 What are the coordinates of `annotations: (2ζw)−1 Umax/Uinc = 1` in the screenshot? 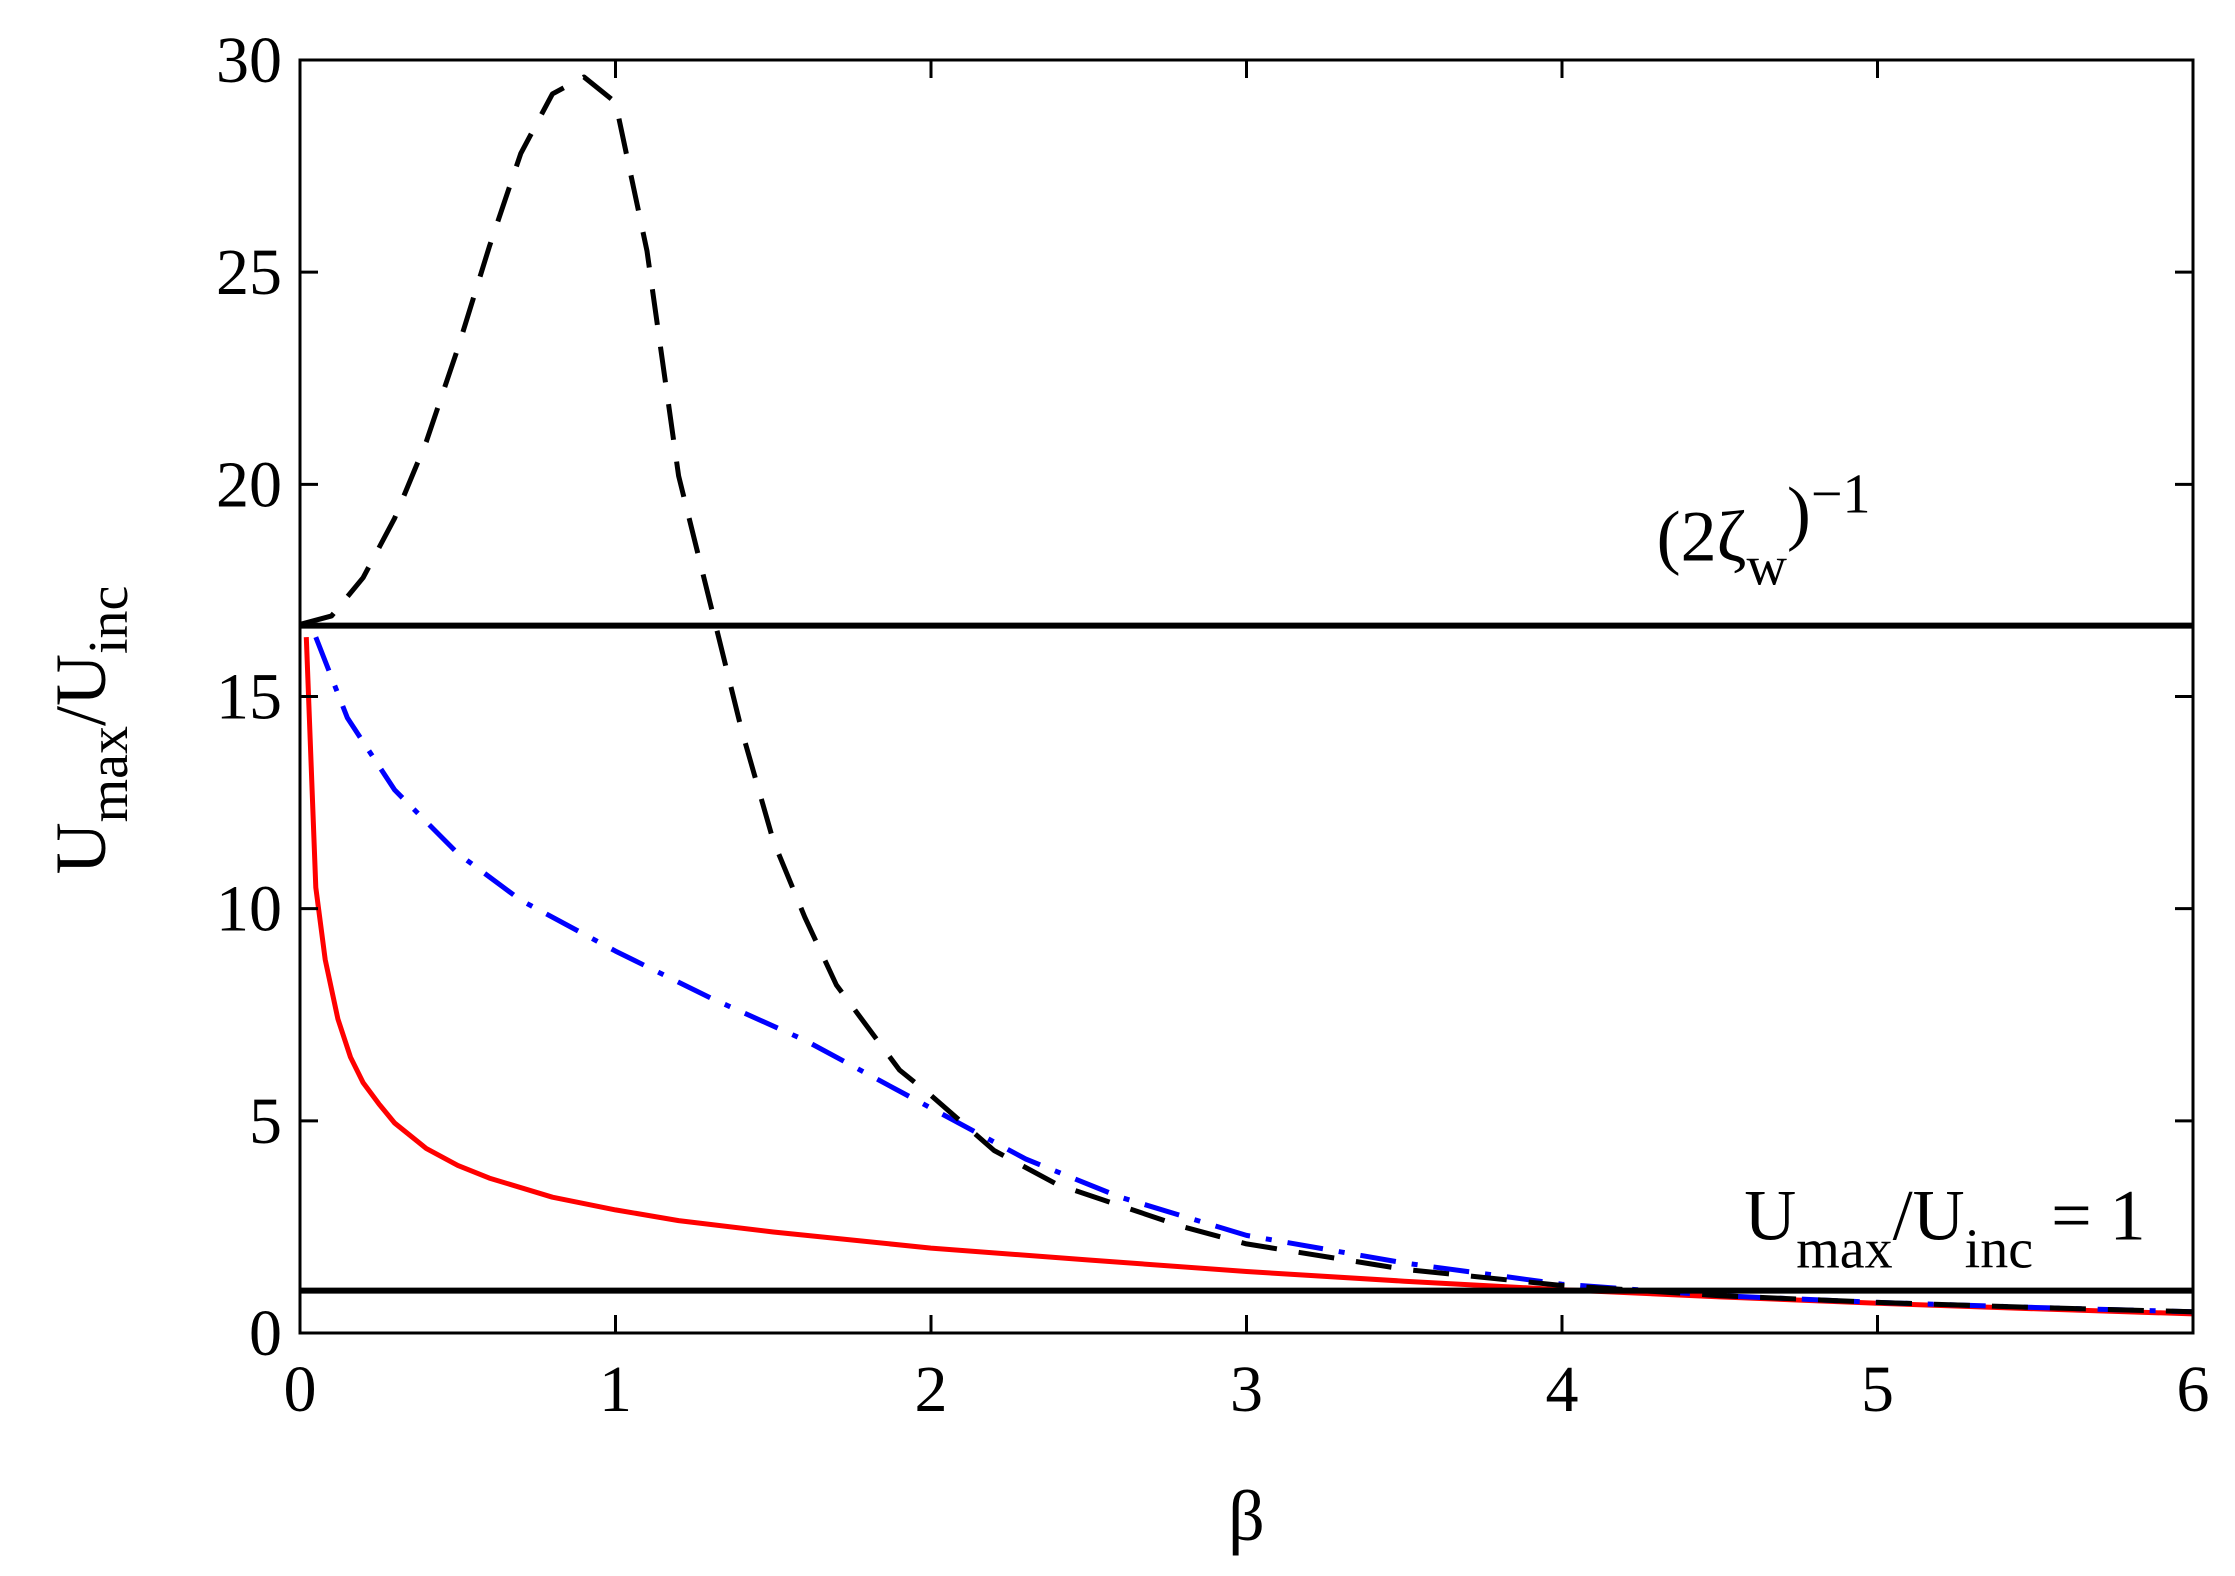 It's located at (1901, 872).